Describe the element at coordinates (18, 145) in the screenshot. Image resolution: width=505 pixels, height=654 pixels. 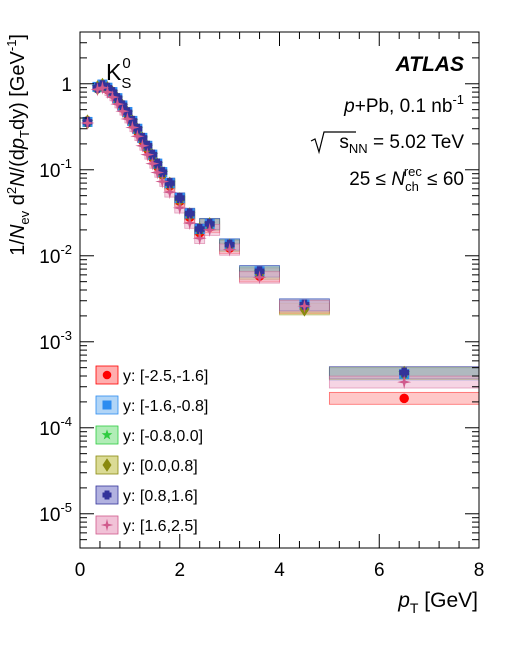
I see `y-axis-label: 1/Nev d2N/(dpTdy) [GeV-1]` at that location.